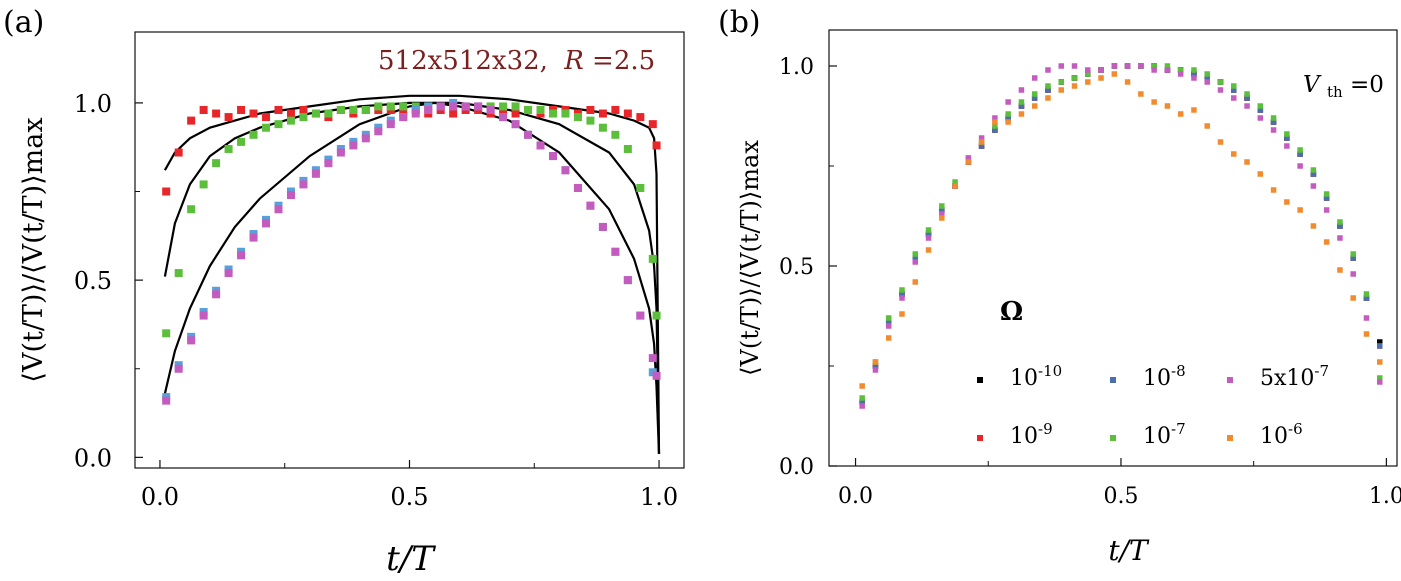 The width and height of the screenshot is (1401, 581). What do you see at coordinates (1367, 85) in the screenshot?
I see `vth-value: =0` at bounding box center [1367, 85].